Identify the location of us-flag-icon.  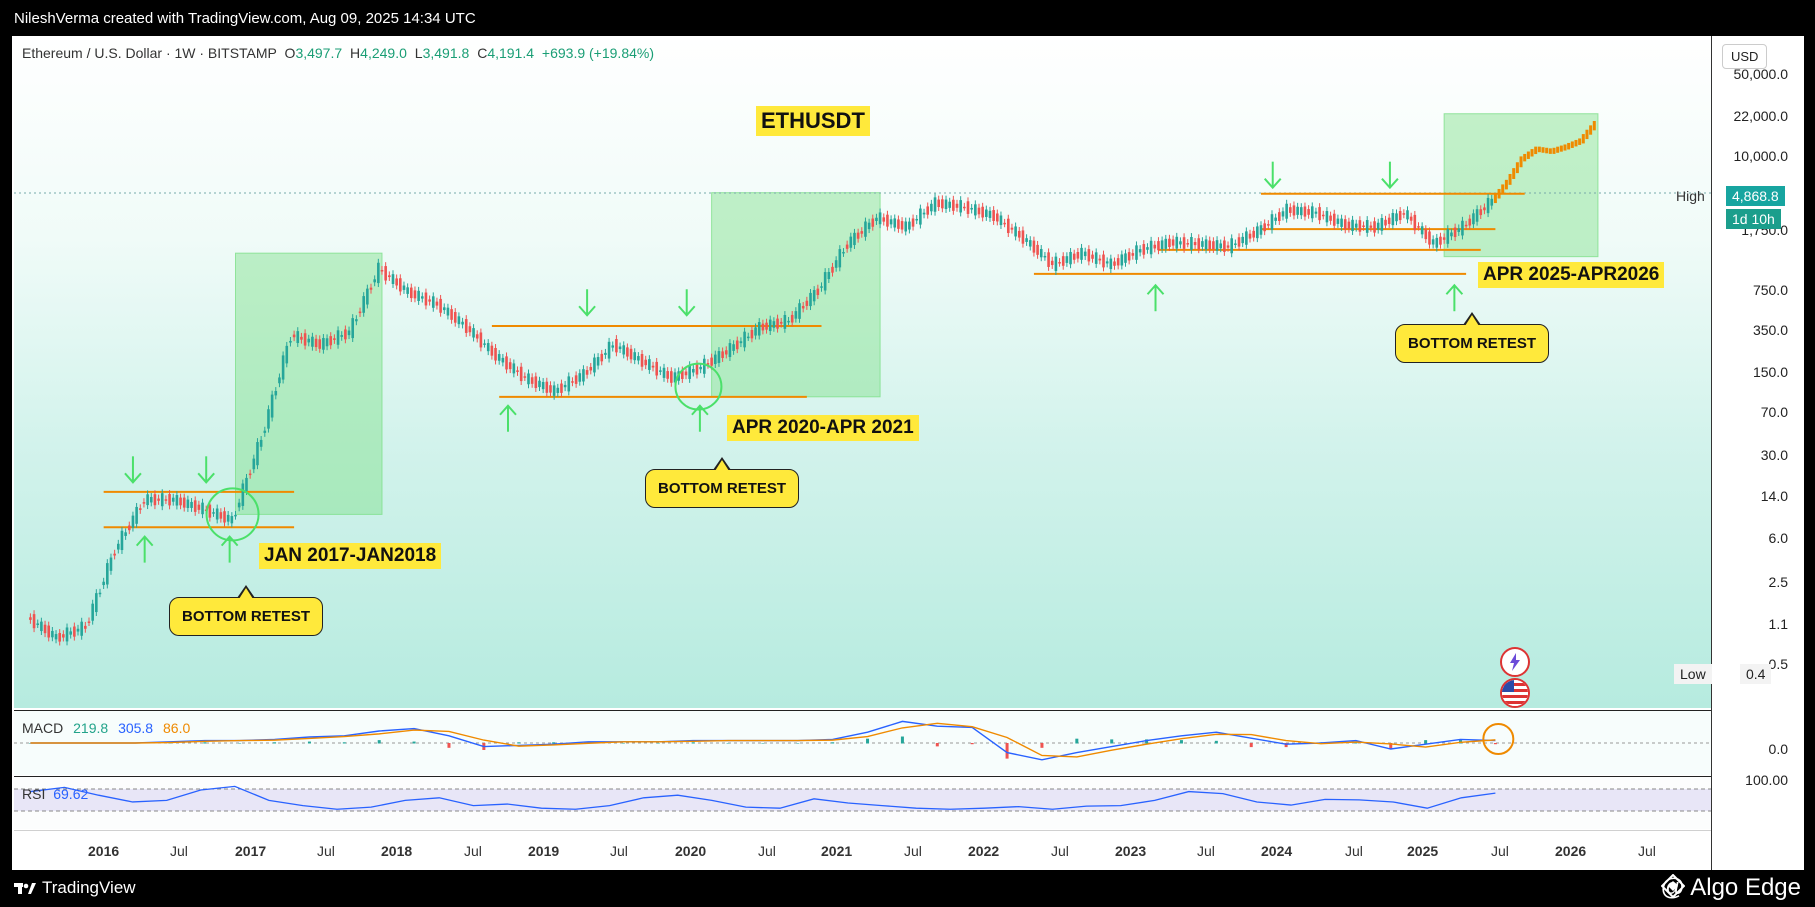
(1515, 693).